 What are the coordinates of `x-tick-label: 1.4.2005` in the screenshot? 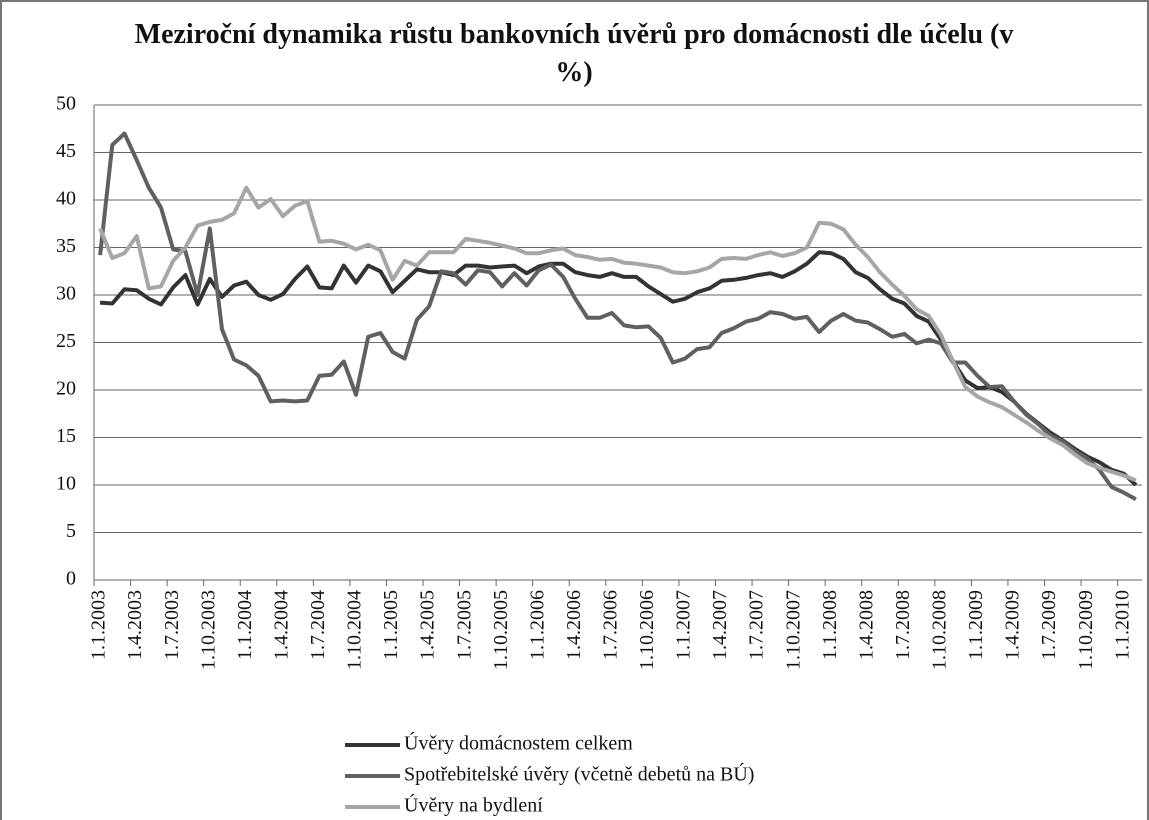 It's located at (428, 625).